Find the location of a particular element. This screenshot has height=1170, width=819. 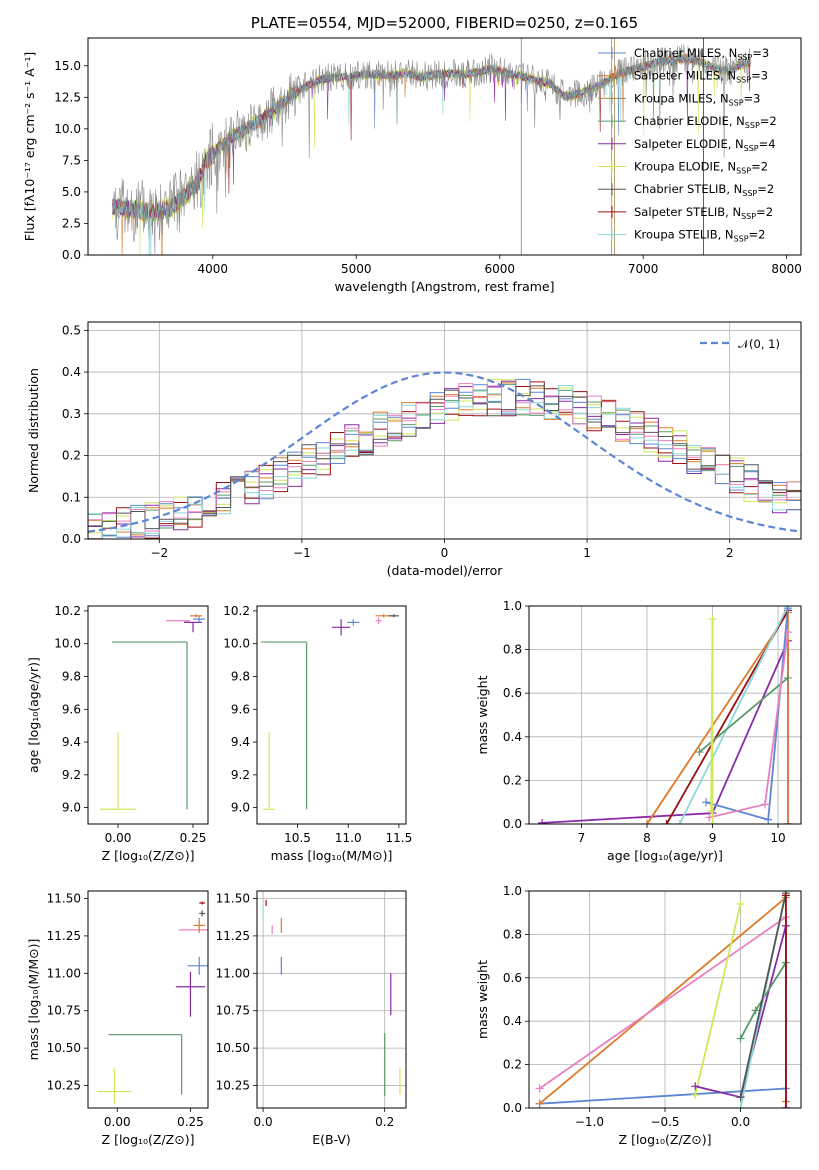

y-tick-label: 7.5 is located at coordinates (71, 160).